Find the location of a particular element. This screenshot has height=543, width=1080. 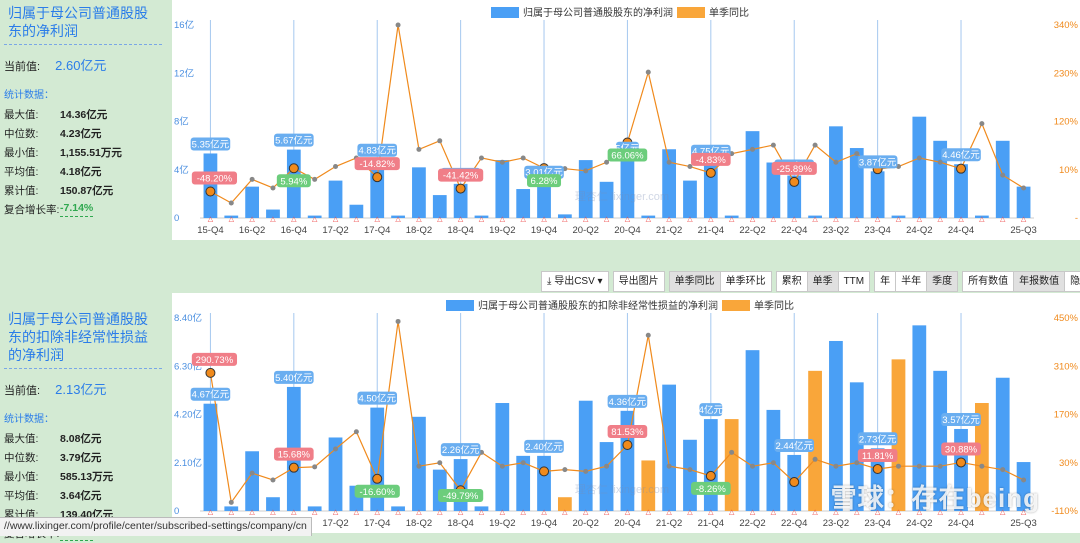

export-image-button: 导出图片 is located at coordinates (638, 281).